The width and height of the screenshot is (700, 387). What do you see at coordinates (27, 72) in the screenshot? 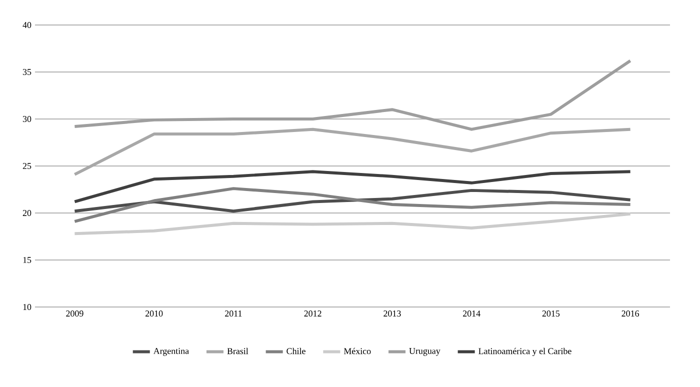
I see `y-tick-label: 35` at bounding box center [27, 72].